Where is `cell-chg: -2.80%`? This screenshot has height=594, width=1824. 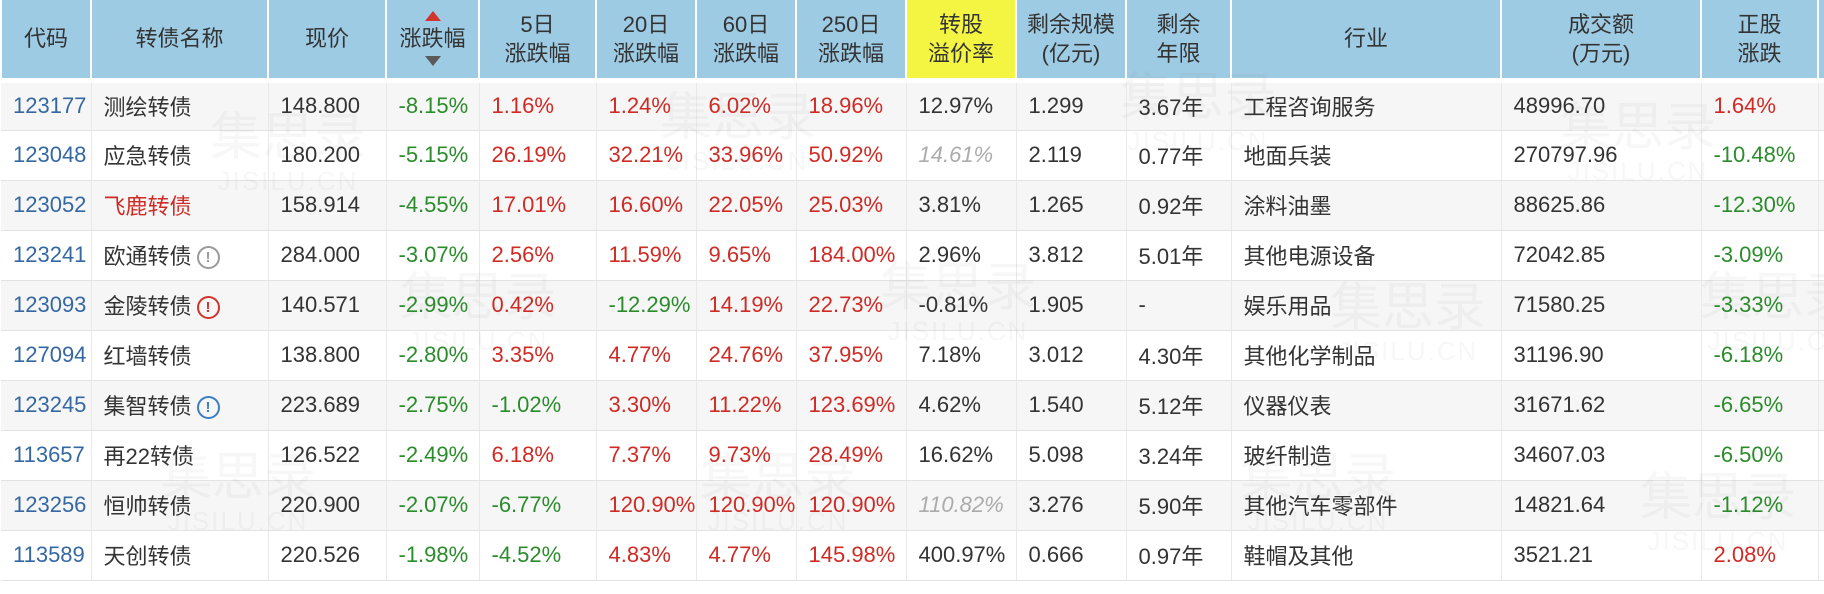
cell-chg: -2.80% is located at coordinates (433, 355).